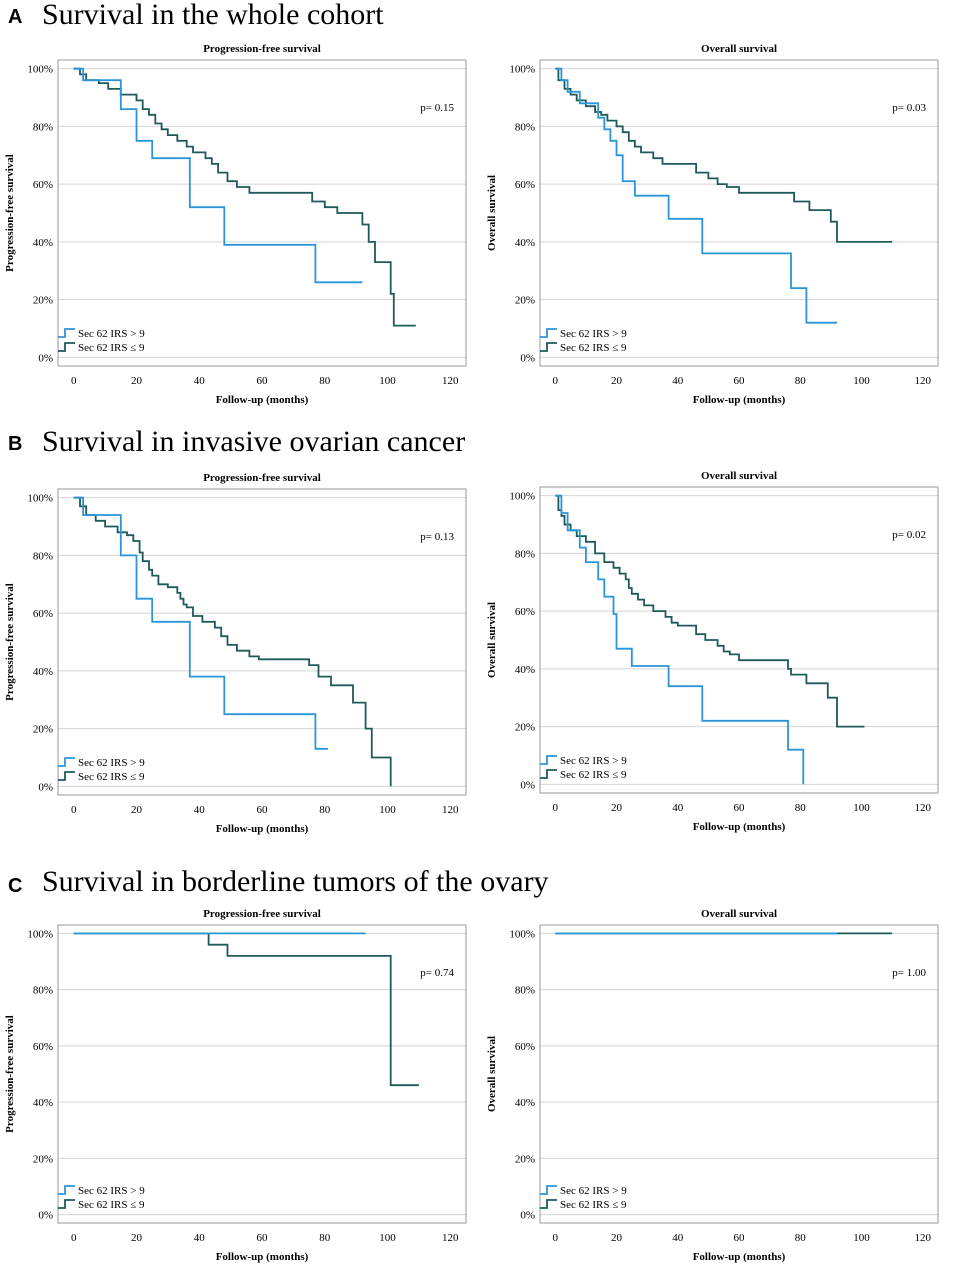 This screenshot has width=955, height=1265. What do you see at coordinates (909, 535) in the screenshot?
I see `p-value-label: p= 0.02` at bounding box center [909, 535].